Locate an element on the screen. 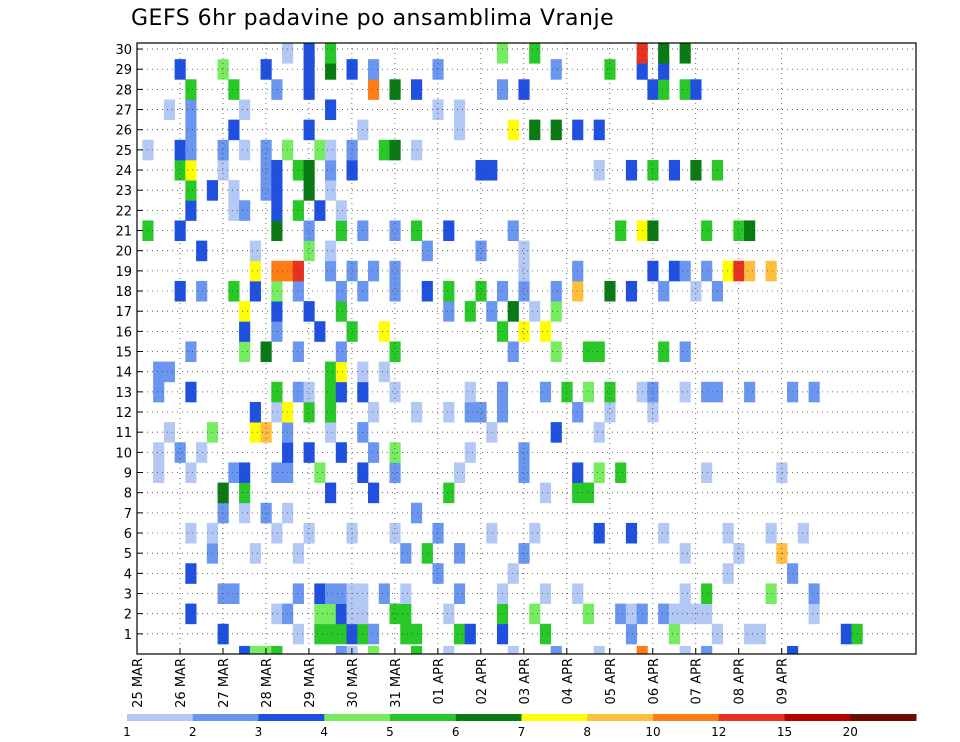  x-tick-label: 07 APR is located at coordinates (697, 681).